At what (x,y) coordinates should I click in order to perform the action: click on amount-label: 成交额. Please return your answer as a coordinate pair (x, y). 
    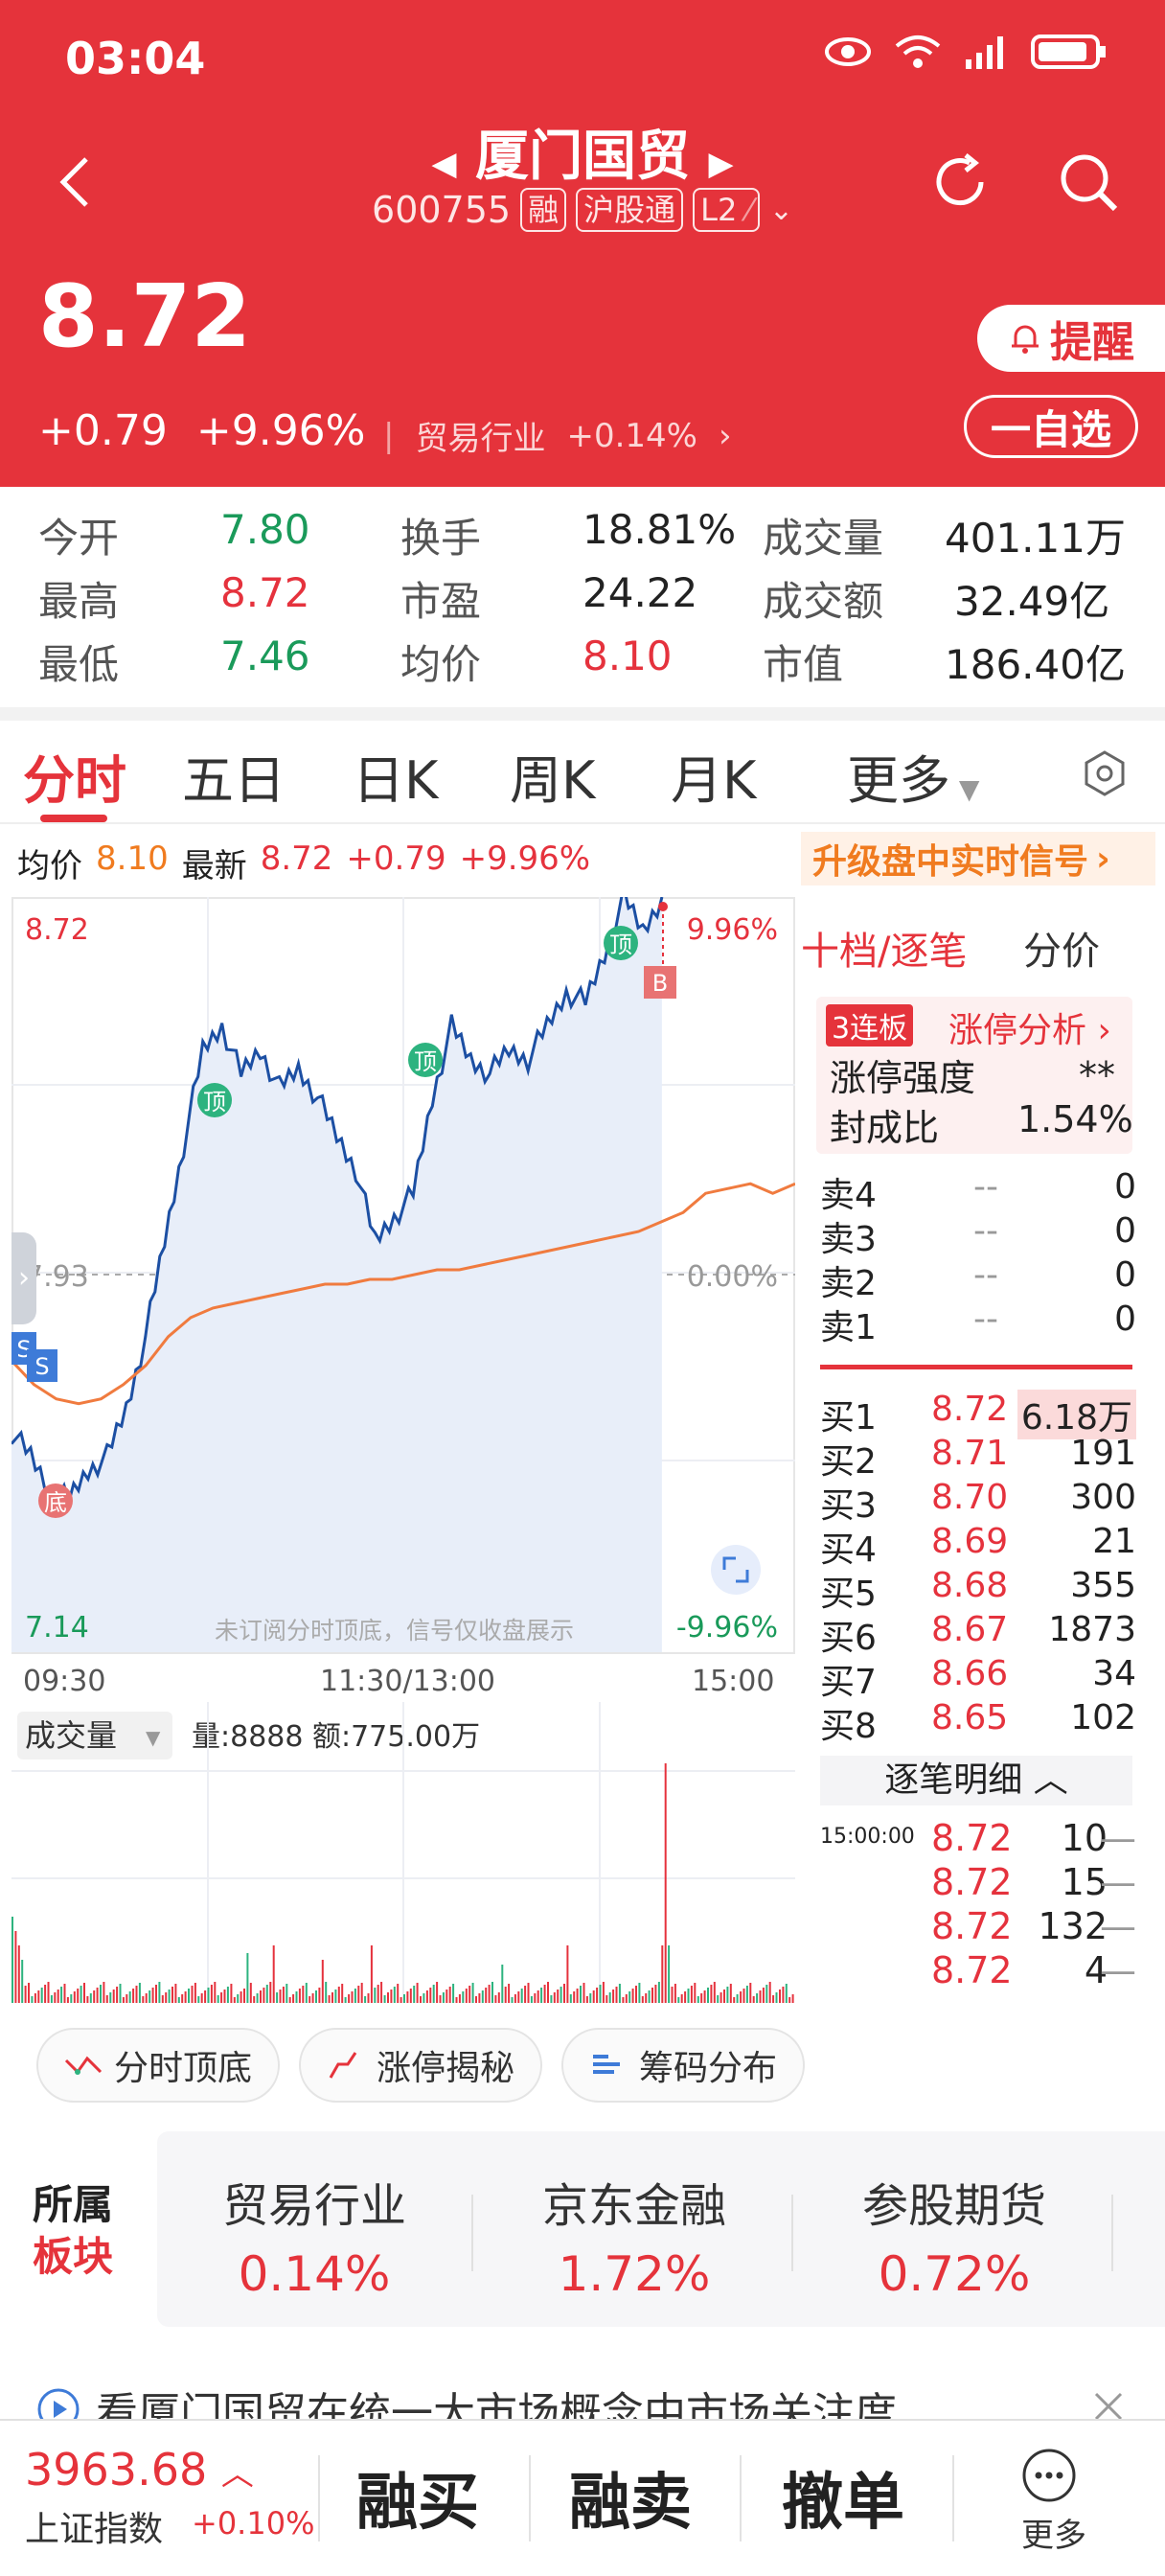
    Looking at the image, I should click on (824, 601).